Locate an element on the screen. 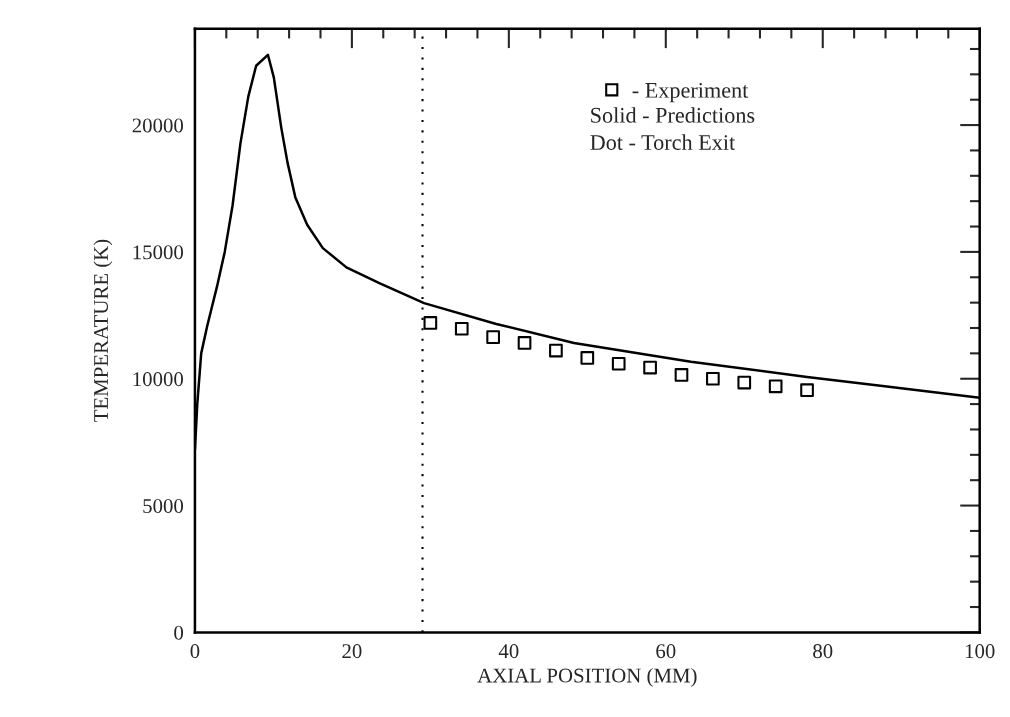 This screenshot has height=717, width=1010. x-tick-label: 80 is located at coordinates (823, 651).